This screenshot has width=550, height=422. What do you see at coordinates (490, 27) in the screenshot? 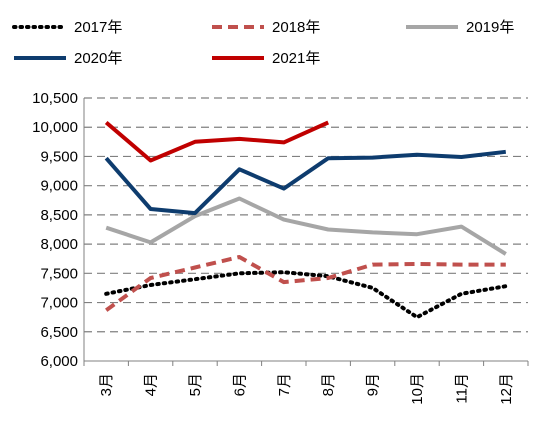
I see `legend-label: 2019年` at bounding box center [490, 27].